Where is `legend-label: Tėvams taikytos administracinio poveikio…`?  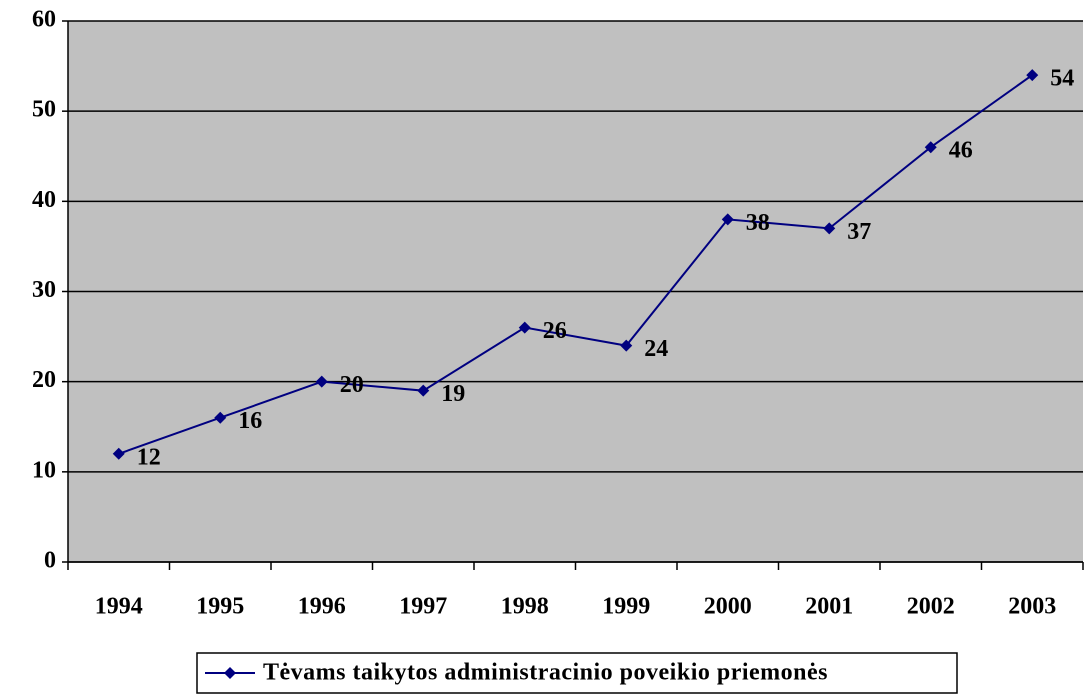 legend-label: Tėvams taikytos administracinio poveikio… is located at coordinates (545, 673).